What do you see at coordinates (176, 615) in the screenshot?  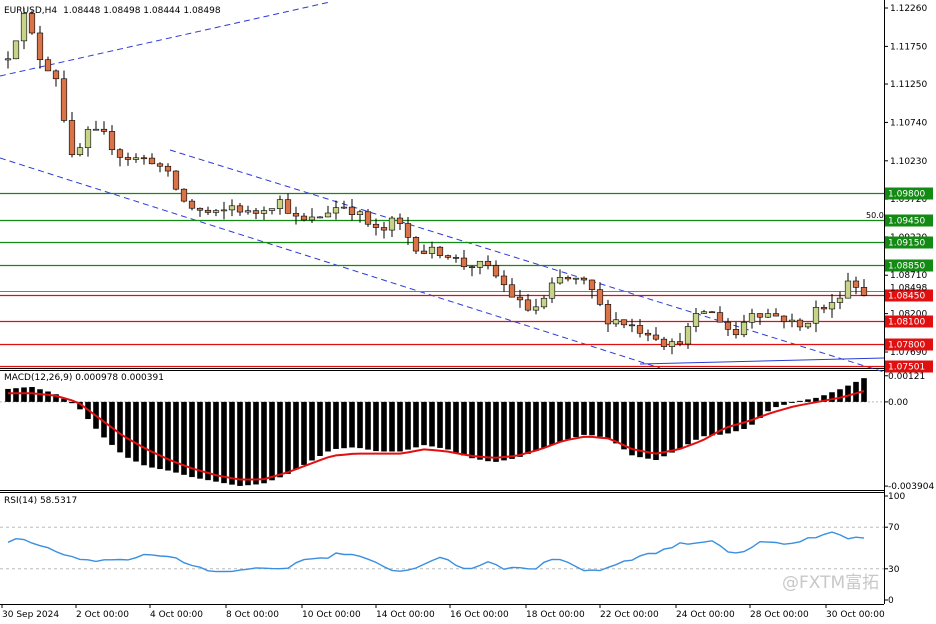 I see `time-label: 4 Oct 00:00` at bounding box center [176, 615].